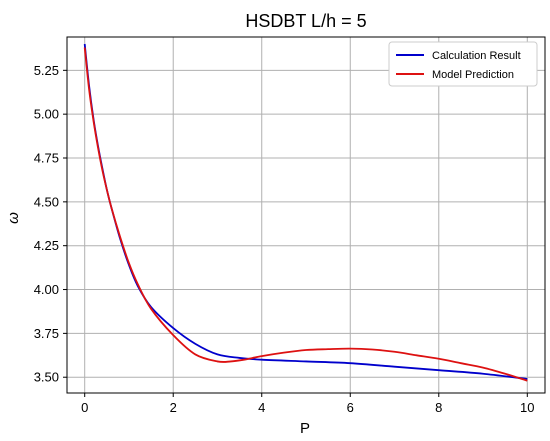  What do you see at coordinates (46, 377) in the screenshot?
I see `y-tick-label: 3.50` at bounding box center [46, 377].